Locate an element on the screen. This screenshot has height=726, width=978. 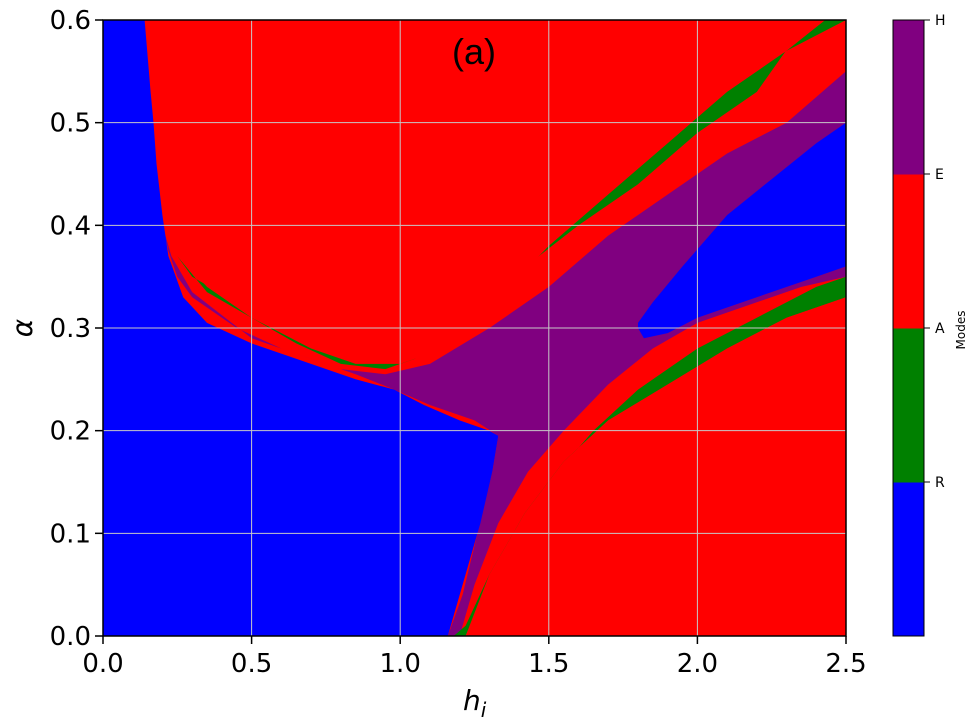
x-axis: 0.0 0.5 1.0 1.5 2.0 2.5 is located at coordinates (474, 657).